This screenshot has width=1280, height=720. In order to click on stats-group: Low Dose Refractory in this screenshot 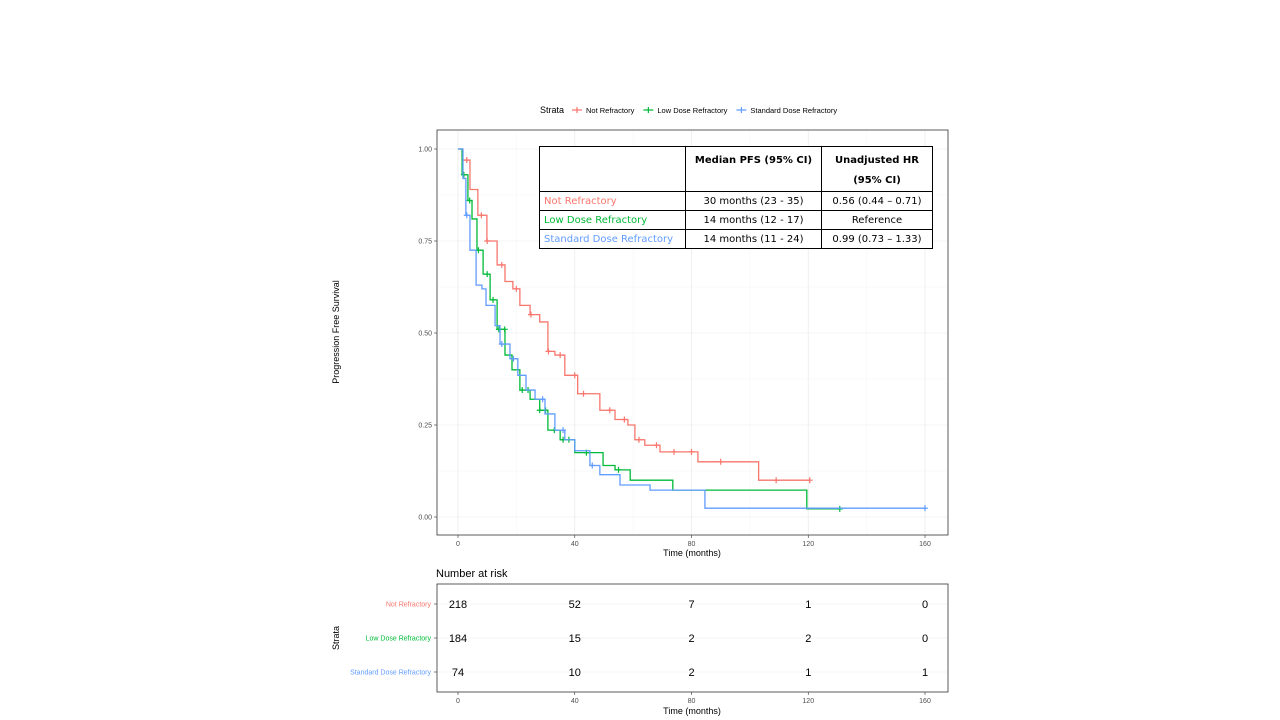, I will do `click(612, 220)`.